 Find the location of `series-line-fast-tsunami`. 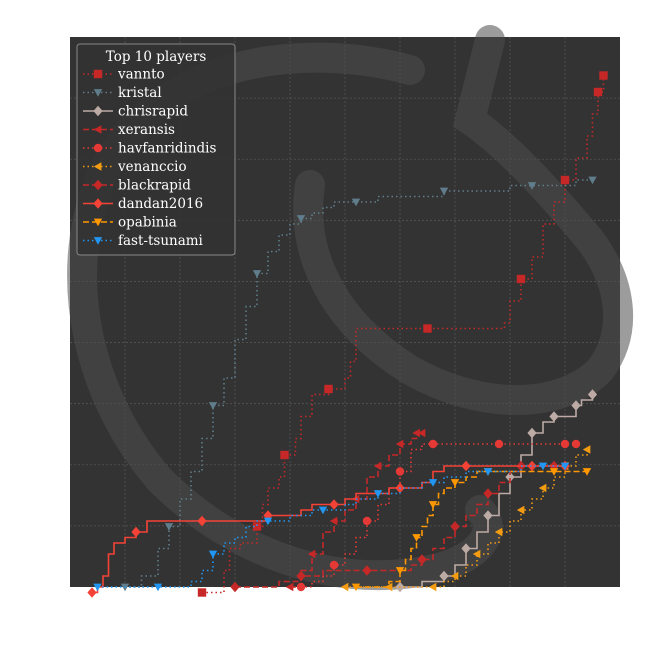

series-line-fast-tsunami is located at coordinates (331, 526).